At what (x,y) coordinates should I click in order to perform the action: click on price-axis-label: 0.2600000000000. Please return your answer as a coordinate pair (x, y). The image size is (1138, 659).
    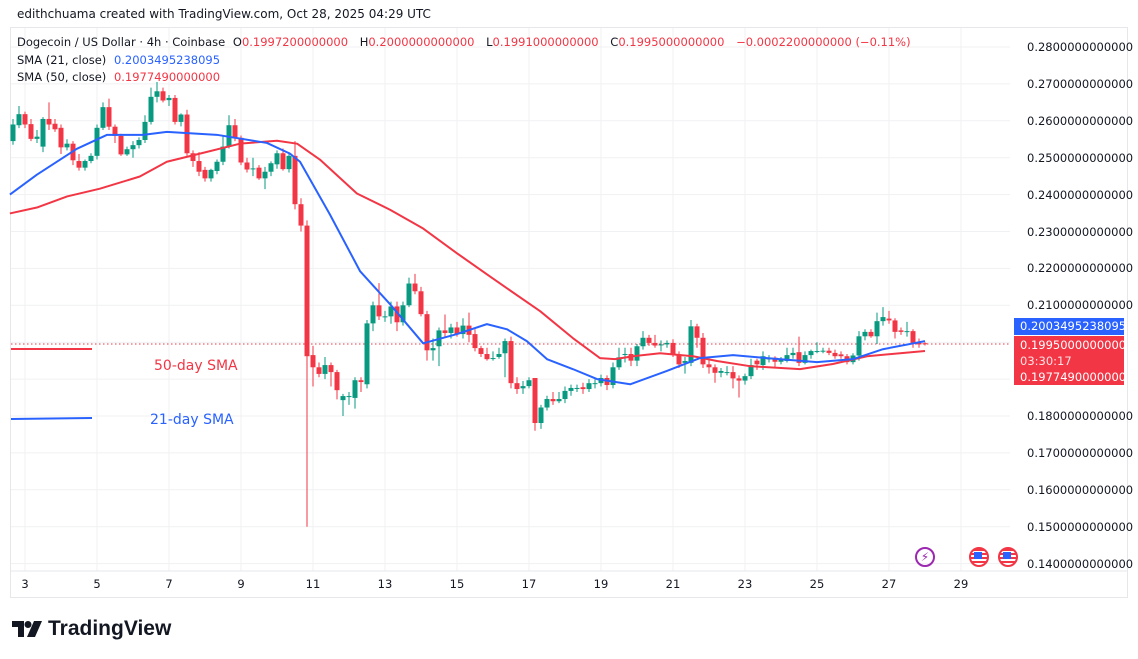
    Looking at the image, I should click on (1080, 120).